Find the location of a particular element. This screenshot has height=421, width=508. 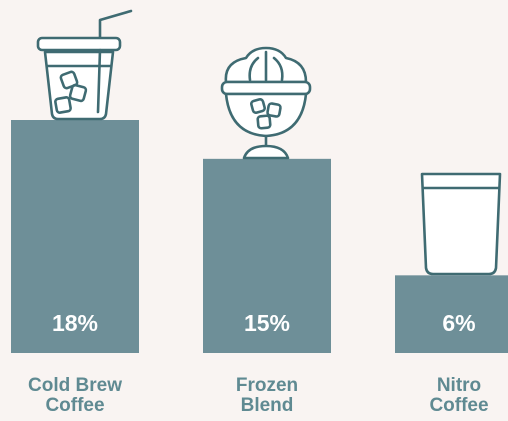

value-labels: 18% 15% 6% is located at coordinates (264, 323).